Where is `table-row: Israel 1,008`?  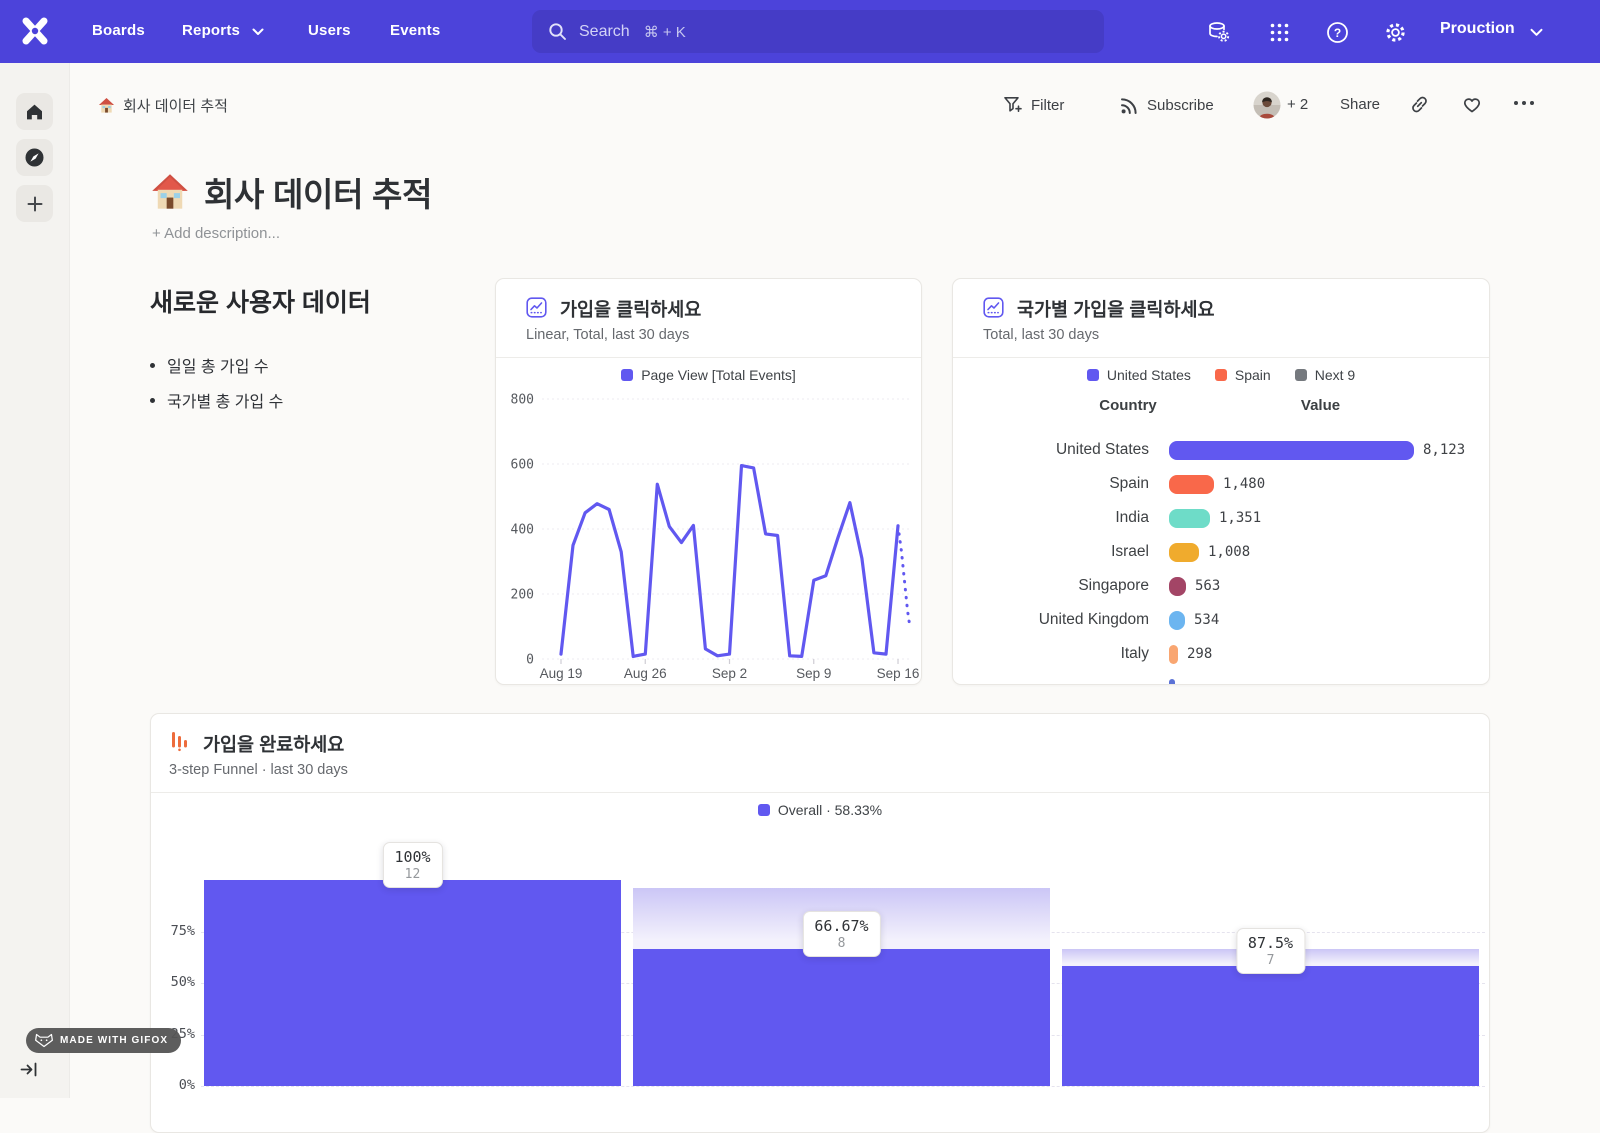 table-row: Israel 1,008 is located at coordinates (1221, 553).